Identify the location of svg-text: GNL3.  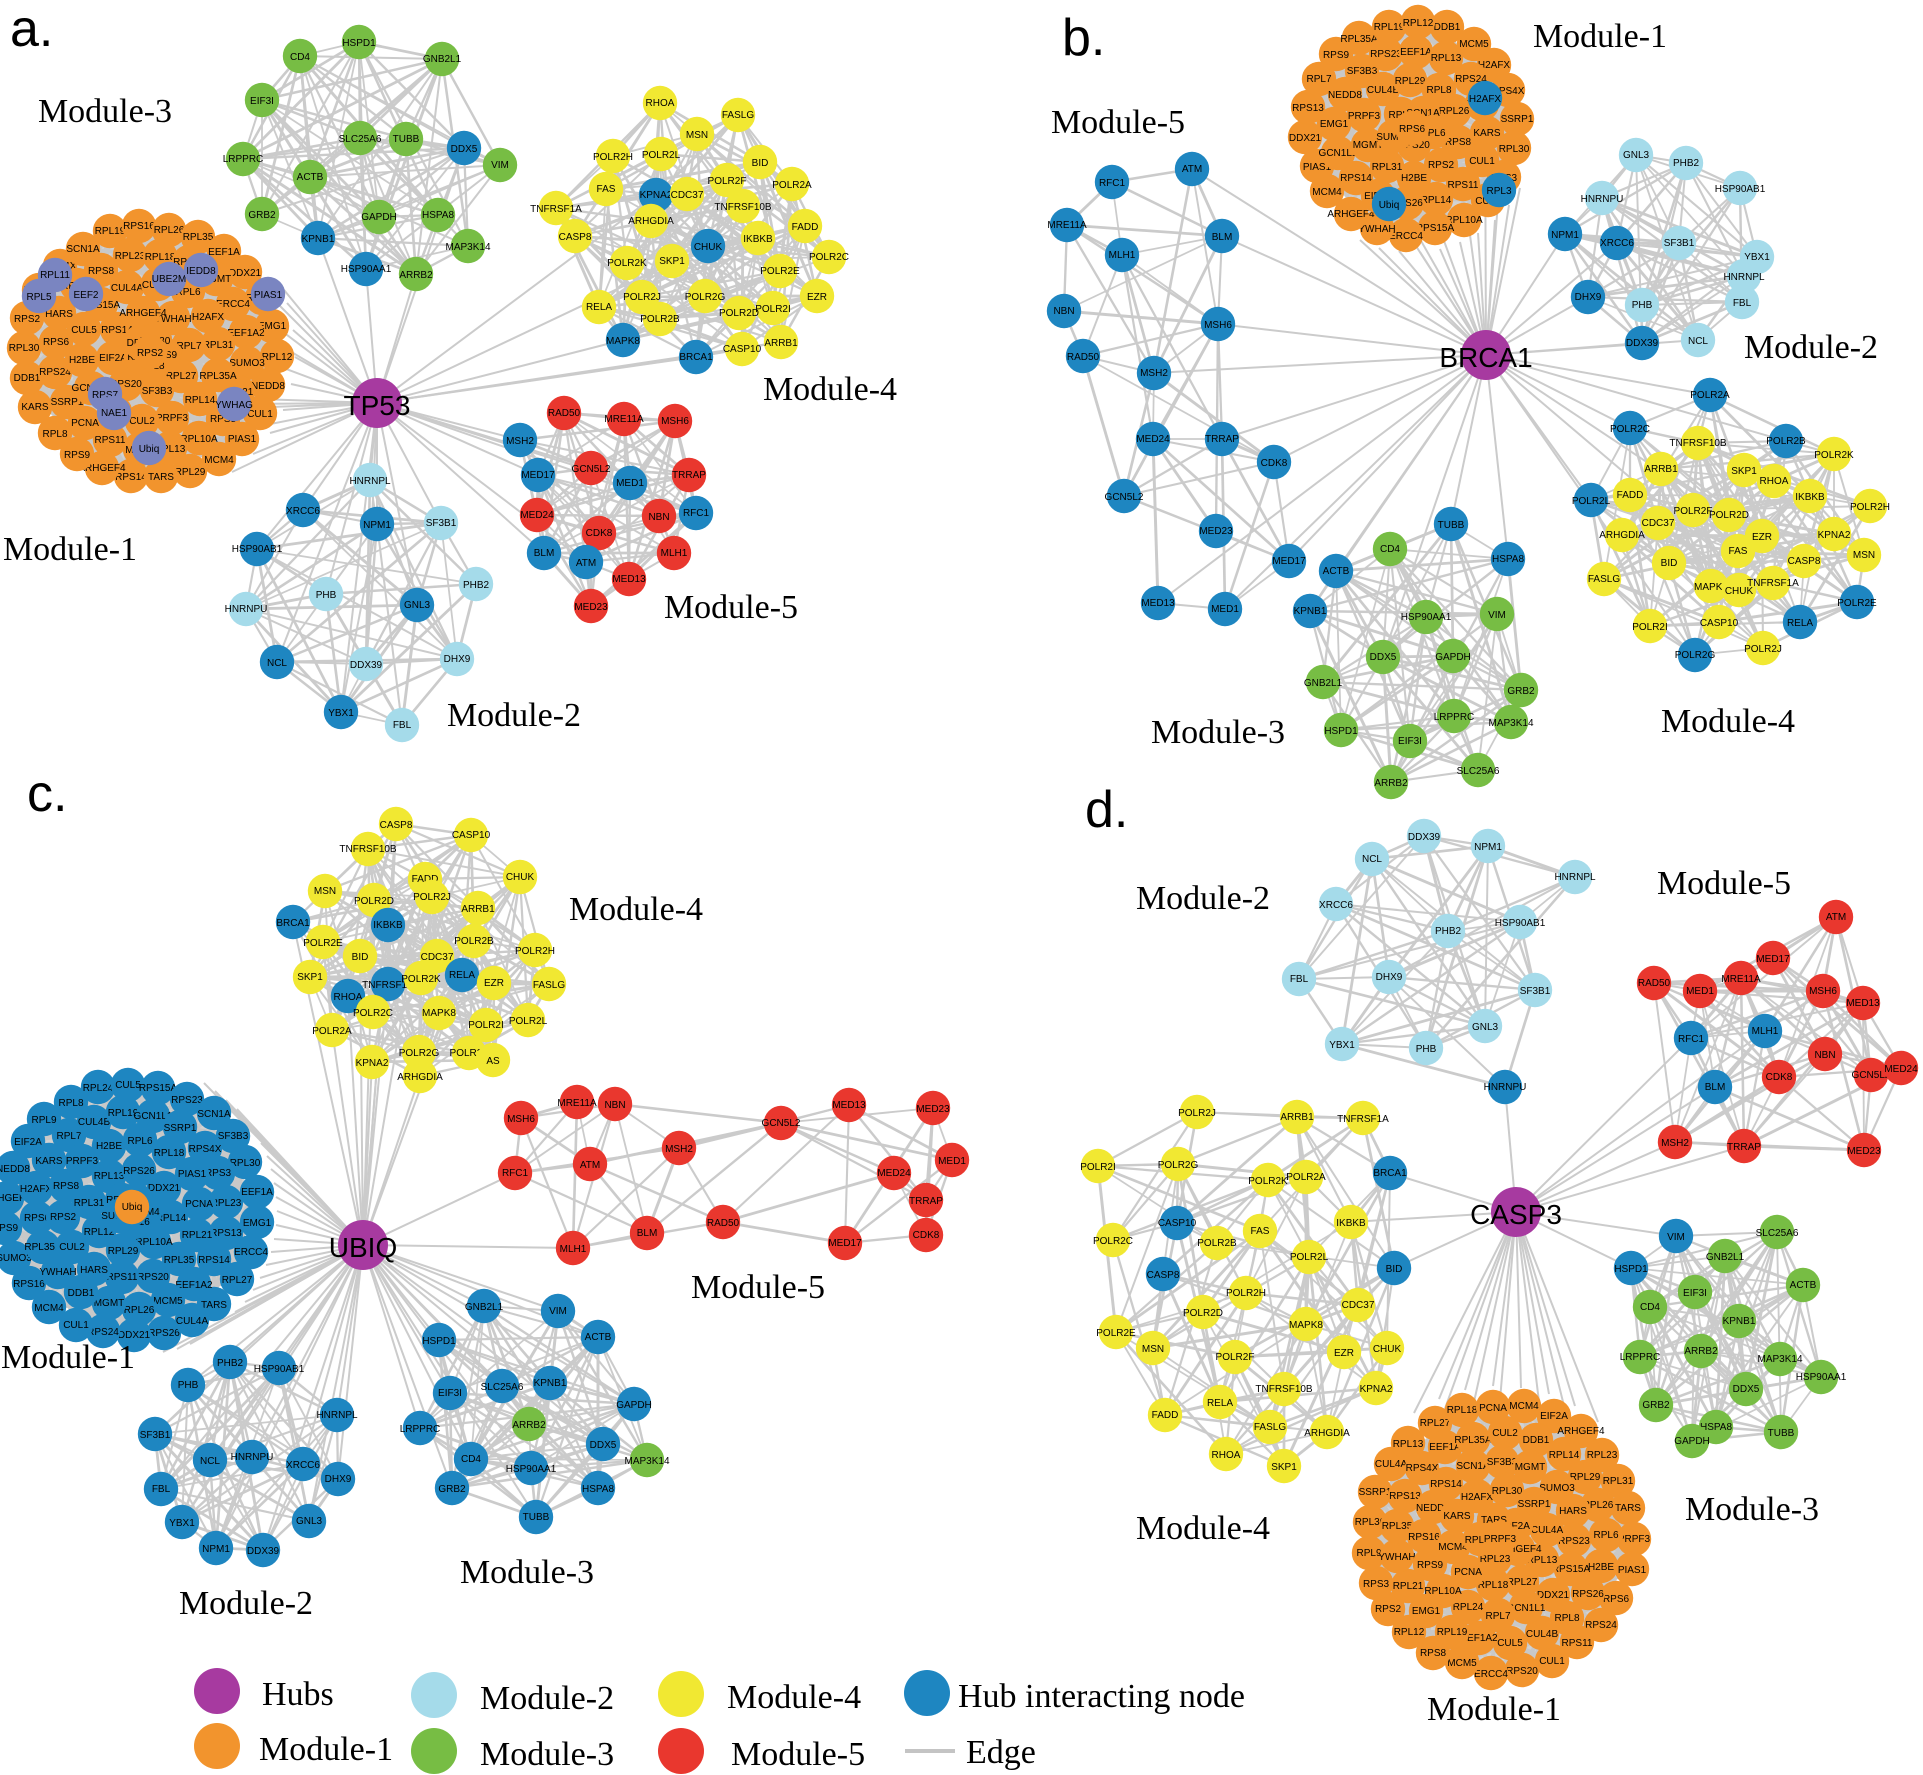
(309, 1521).